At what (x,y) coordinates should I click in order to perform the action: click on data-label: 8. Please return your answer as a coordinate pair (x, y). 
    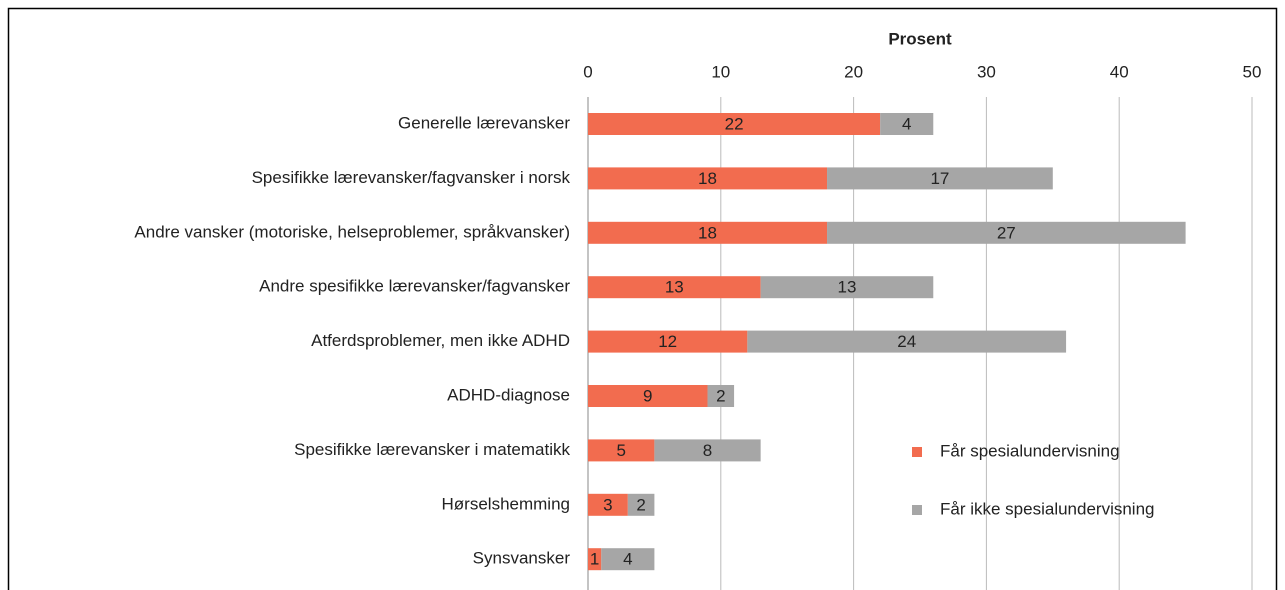
    Looking at the image, I should click on (707, 450).